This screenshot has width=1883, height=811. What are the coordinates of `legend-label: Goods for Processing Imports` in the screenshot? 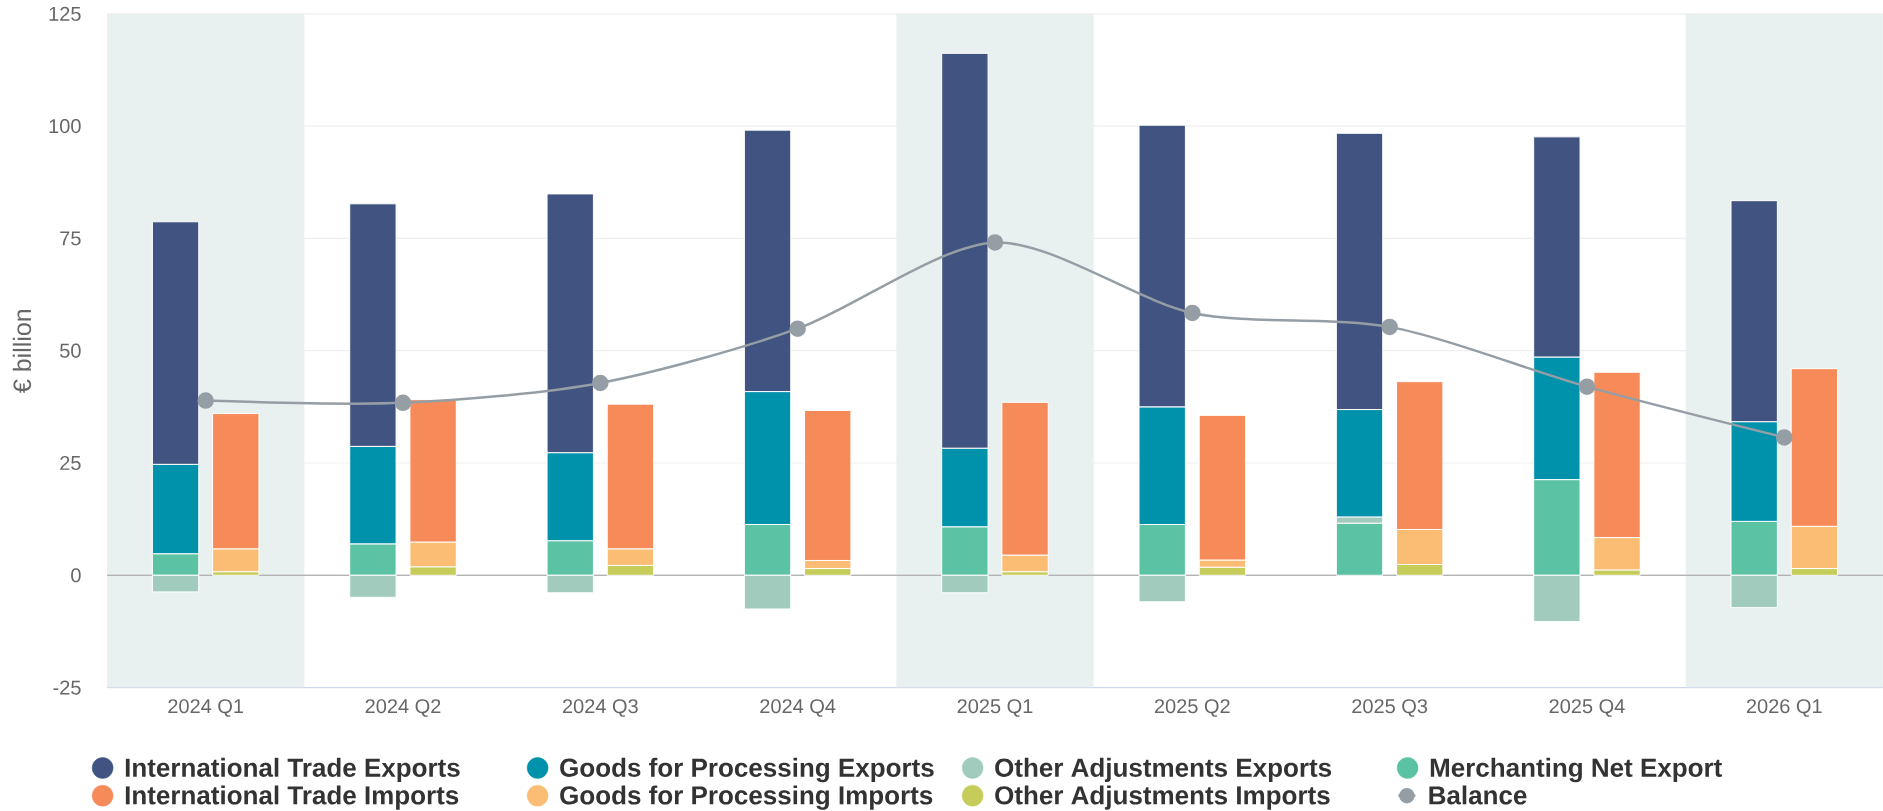 It's located at (746, 797).